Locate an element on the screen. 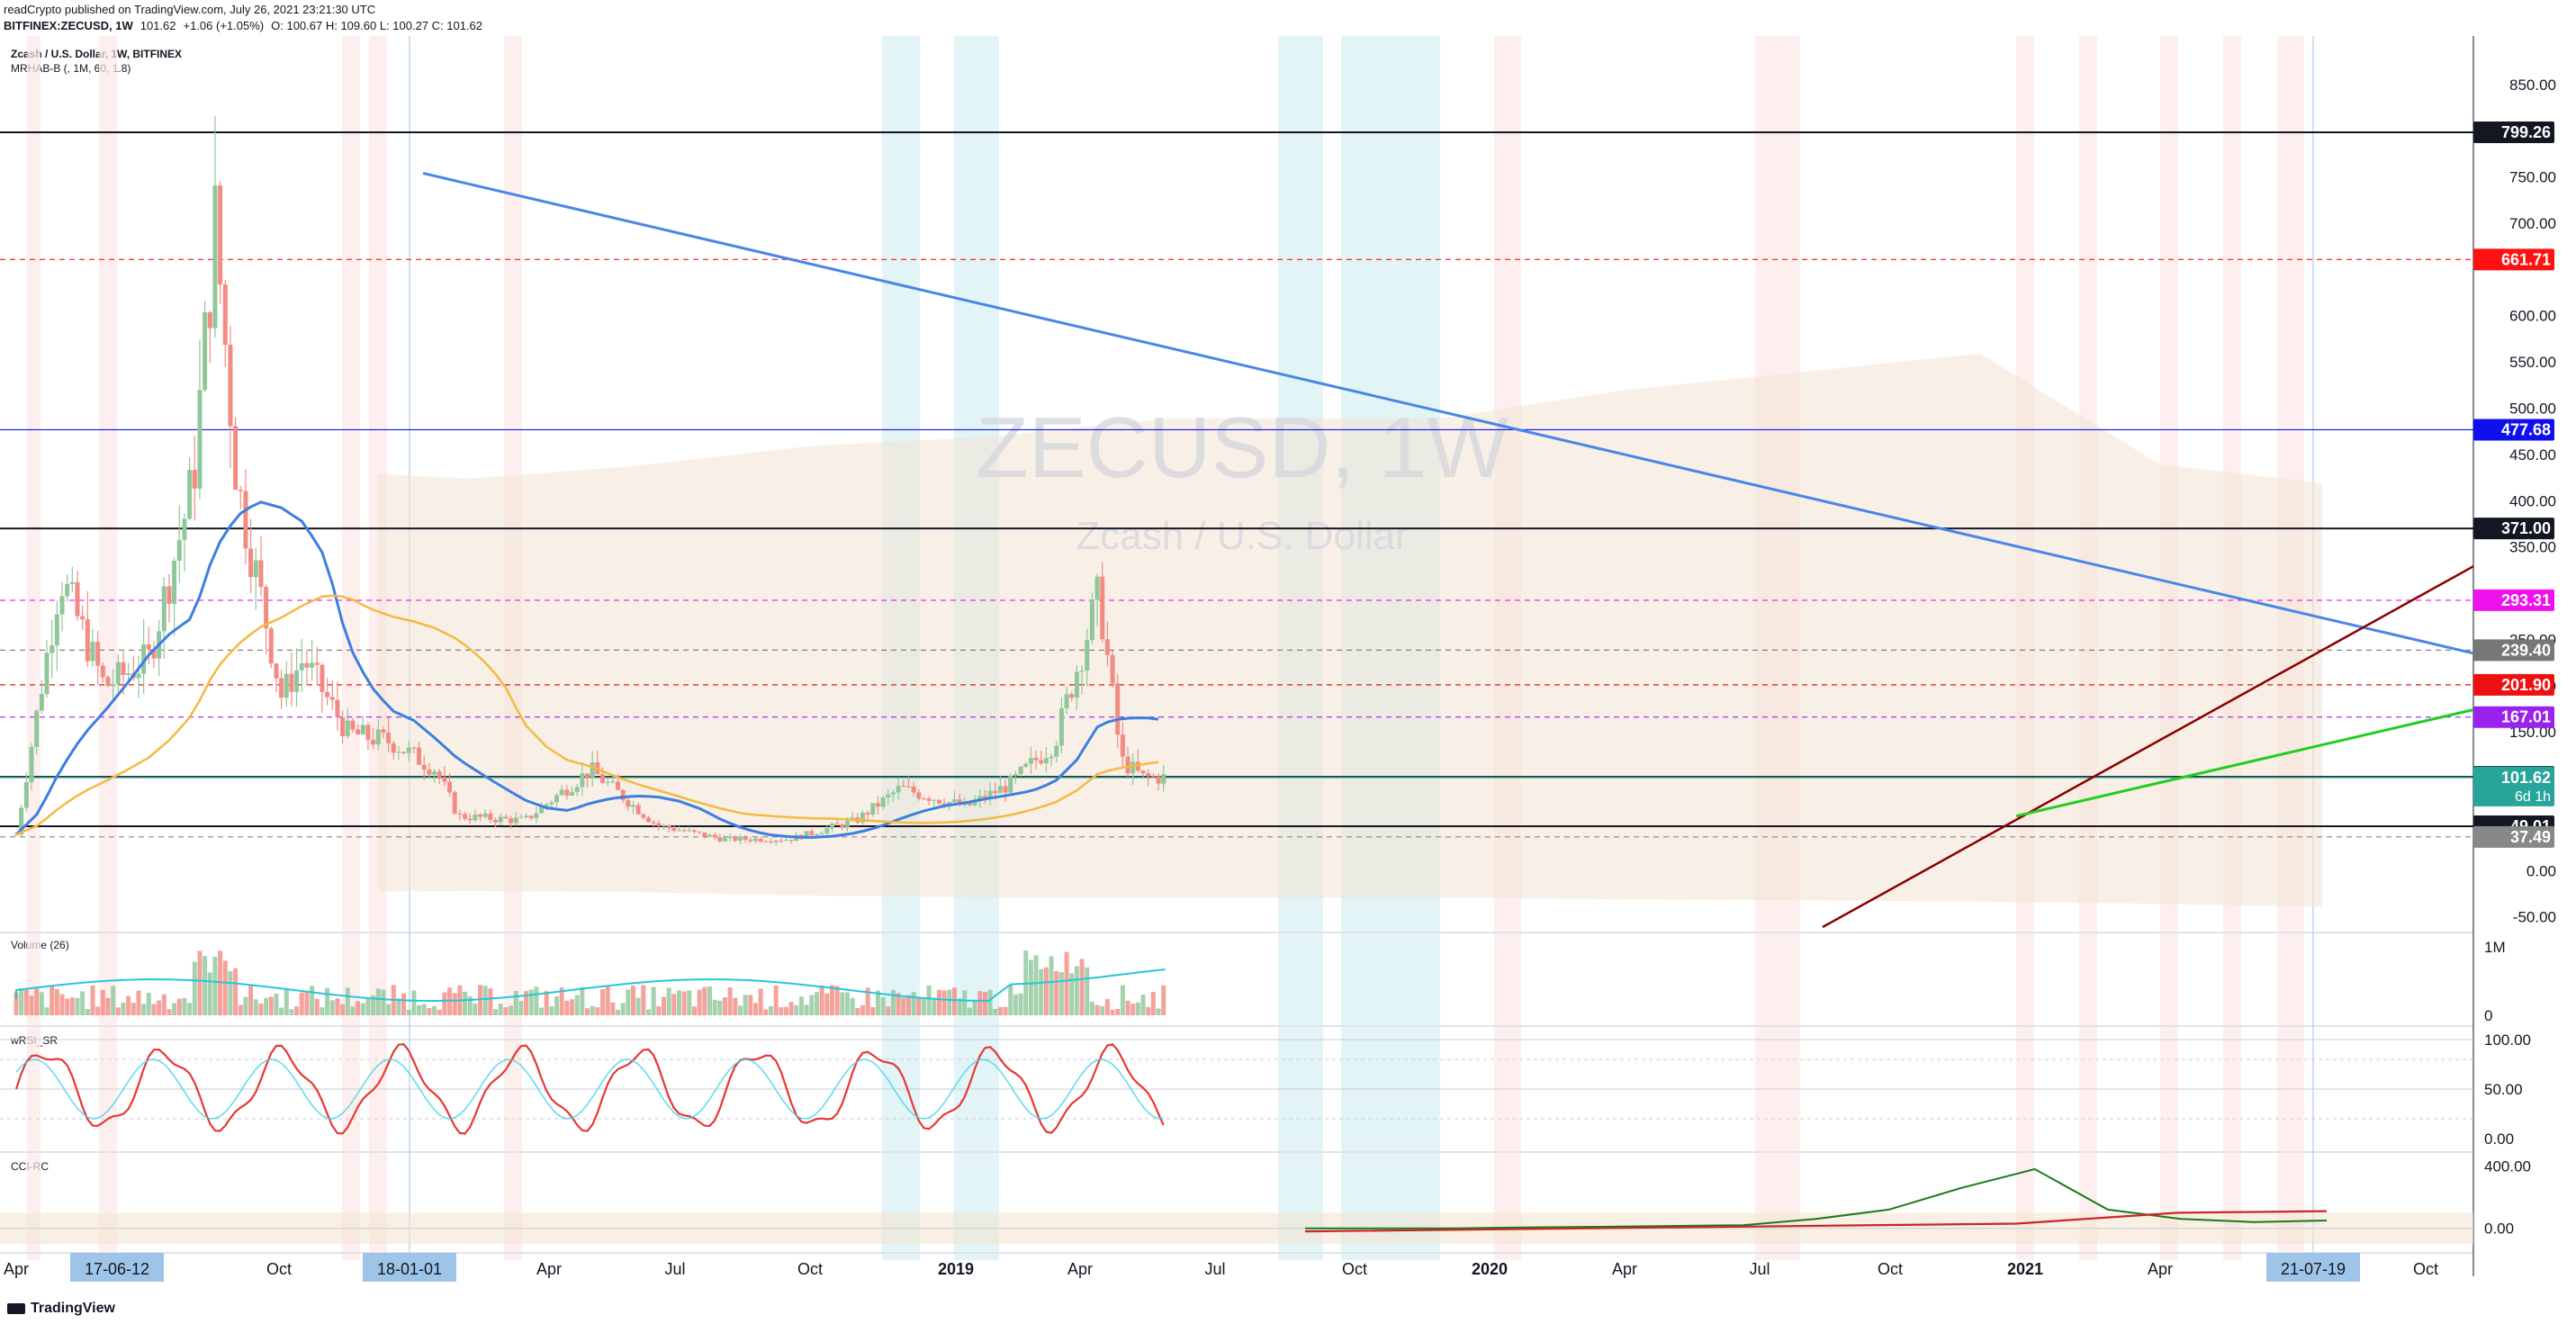 This screenshot has width=2576, height=1324. time-tick-label: 17-06-12 is located at coordinates (117, 1269).